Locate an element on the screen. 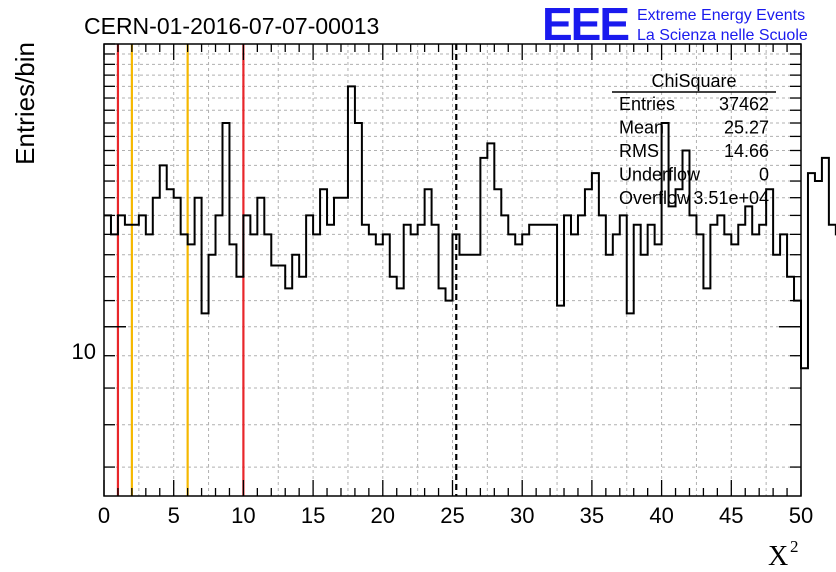  stats-row-label: Underflow is located at coordinates (660, 175).